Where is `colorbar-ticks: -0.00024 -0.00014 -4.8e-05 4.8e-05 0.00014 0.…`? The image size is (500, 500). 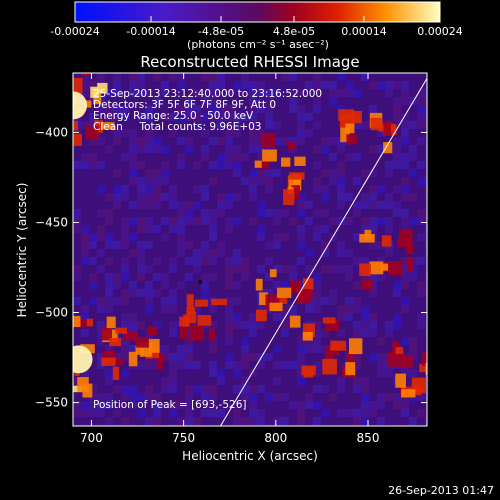
colorbar-ticks: -0.00024 -0.00014 -4.8e-05 4.8e-05 0.00014 0.… is located at coordinates (256, 27).